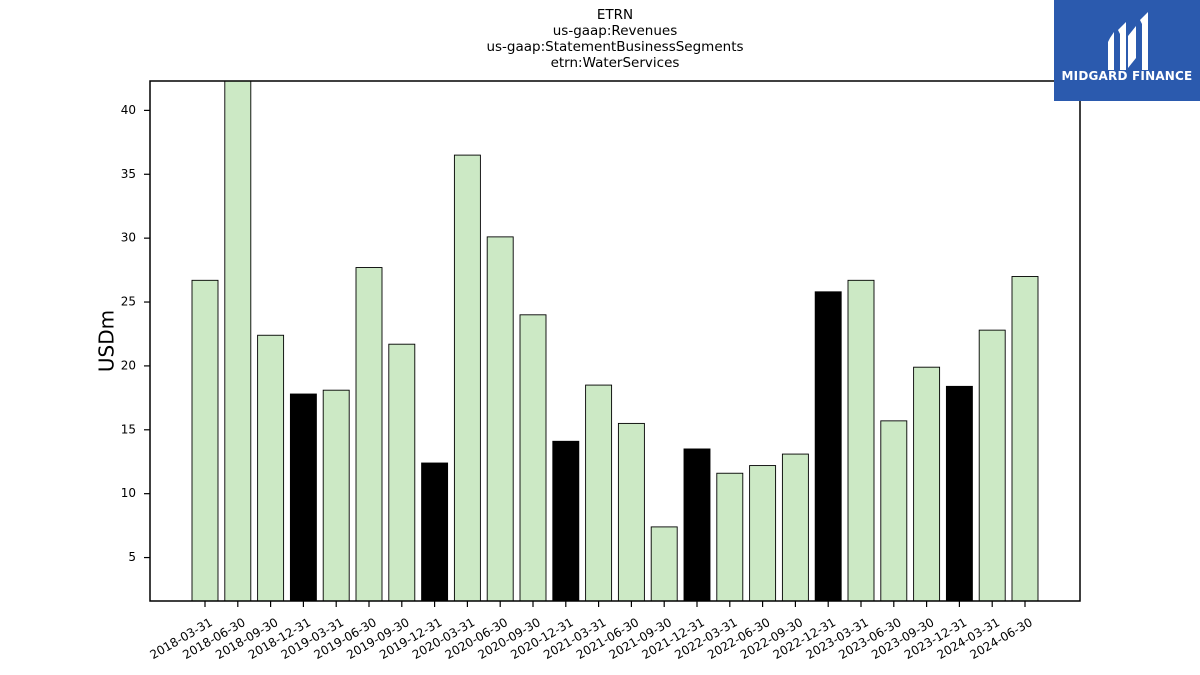 The height and width of the screenshot is (675, 1200). What do you see at coordinates (128, 238) in the screenshot?
I see `y-tick-label: 30` at bounding box center [128, 238].